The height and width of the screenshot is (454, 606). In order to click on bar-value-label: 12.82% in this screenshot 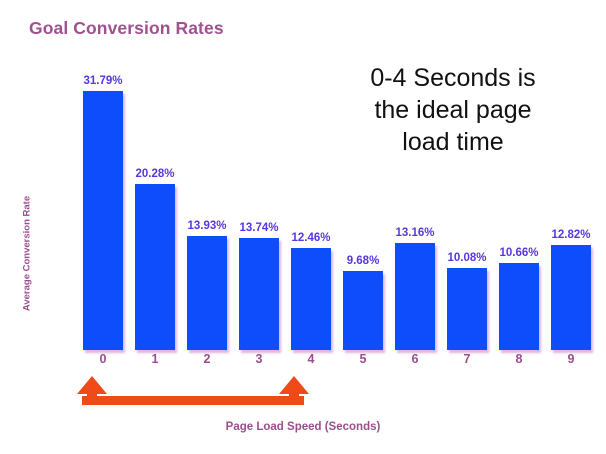, I will do `click(571, 235)`.